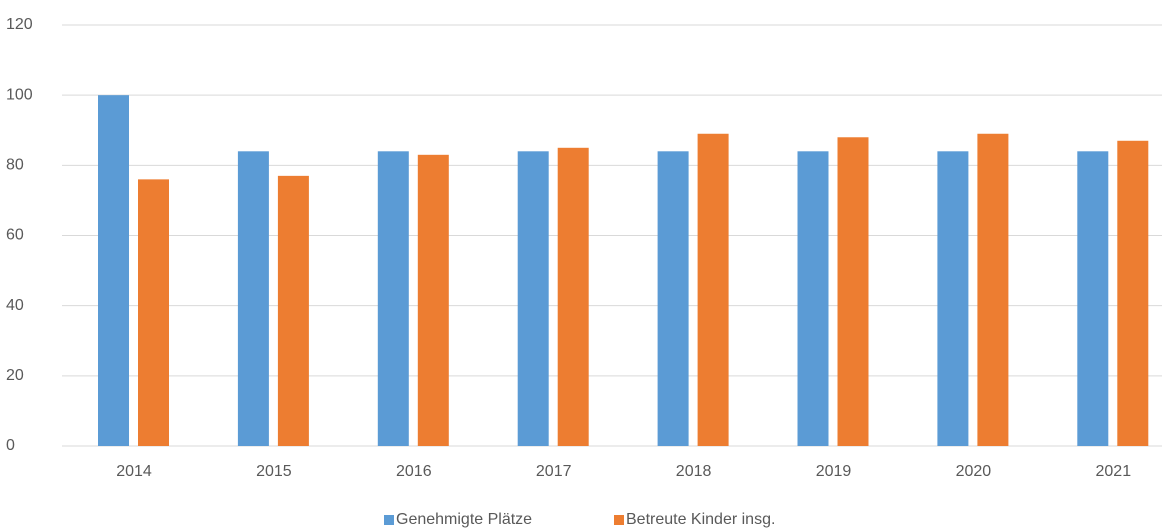 The height and width of the screenshot is (531, 1168). What do you see at coordinates (554, 471) in the screenshot?
I see `x-tick-label: 2017` at bounding box center [554, 471].